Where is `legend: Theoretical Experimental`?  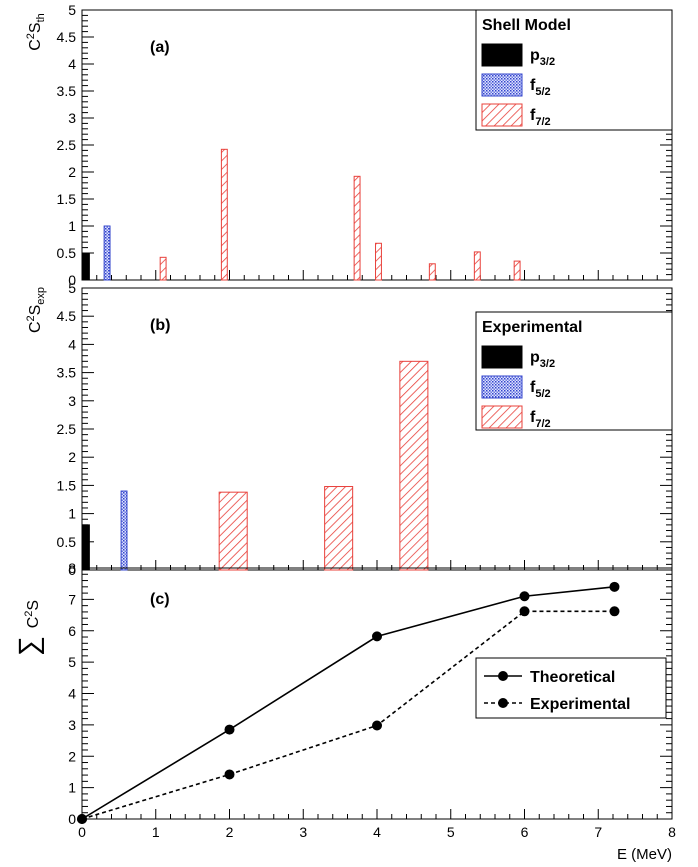 legend: Theoretical Experimental is located at coordinates (571, 688).